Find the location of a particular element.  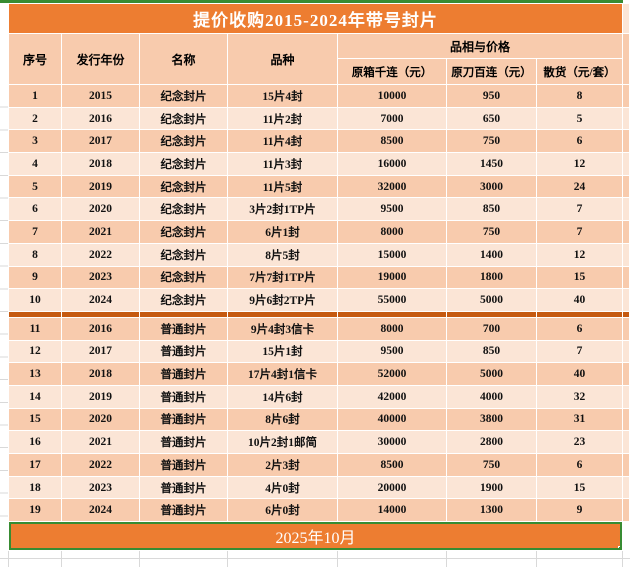

cell: 1450 is located at coordinates (491, 164).